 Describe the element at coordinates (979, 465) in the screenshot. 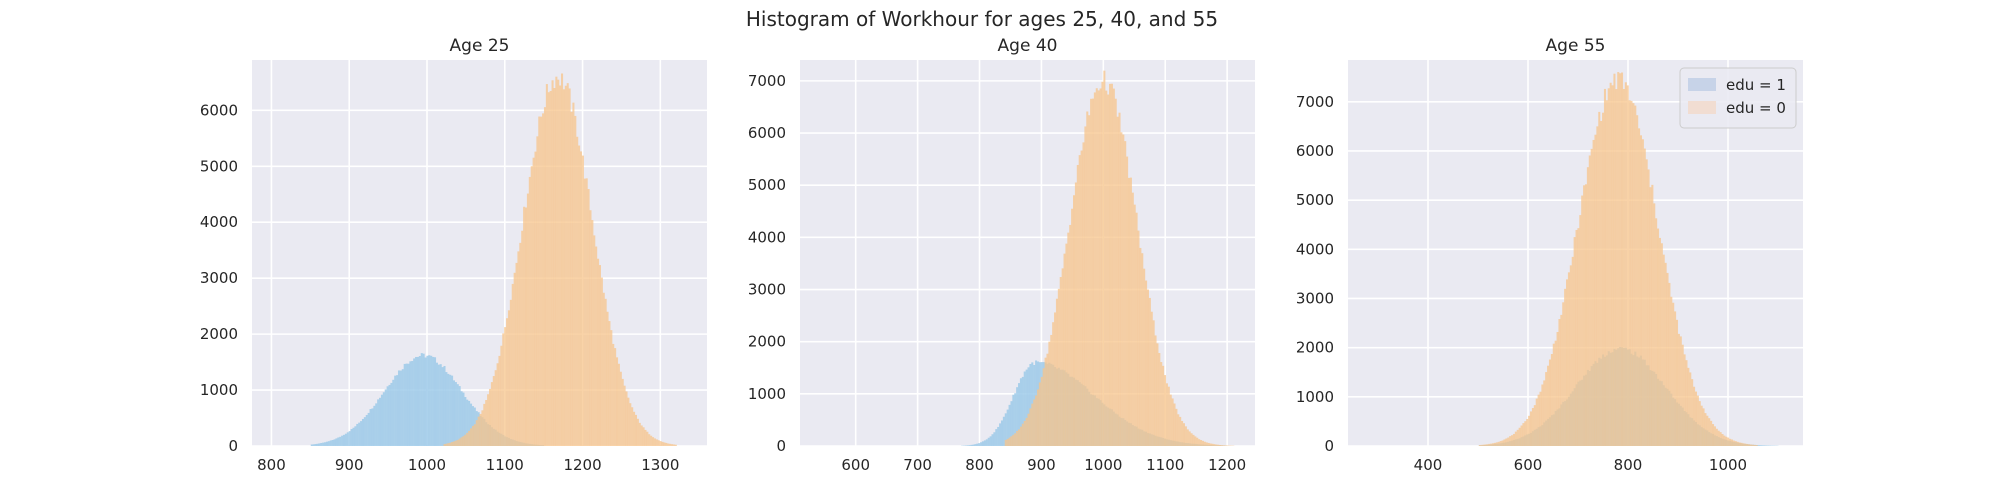

I see `x-tick-label: 800` at that location.